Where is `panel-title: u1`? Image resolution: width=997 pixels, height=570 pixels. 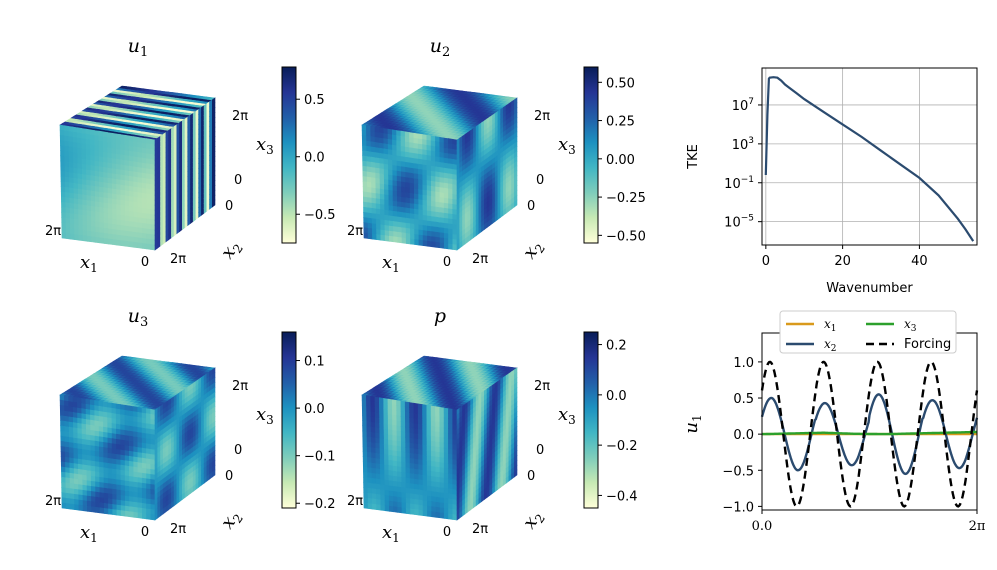 panel-title: u1 is located at coordinates (138, 47).